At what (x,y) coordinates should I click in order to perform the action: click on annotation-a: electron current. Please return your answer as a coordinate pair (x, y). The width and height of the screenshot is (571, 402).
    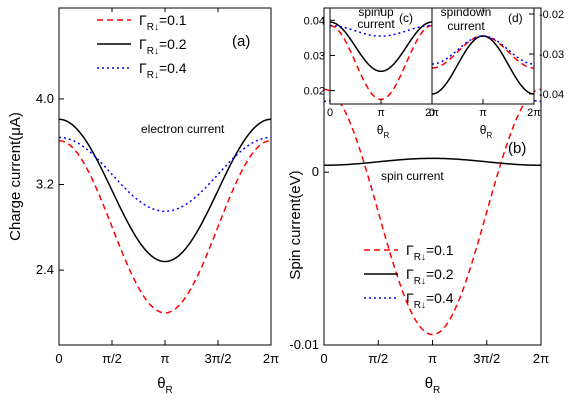
    Looking at the image, I should click on (183, 129).